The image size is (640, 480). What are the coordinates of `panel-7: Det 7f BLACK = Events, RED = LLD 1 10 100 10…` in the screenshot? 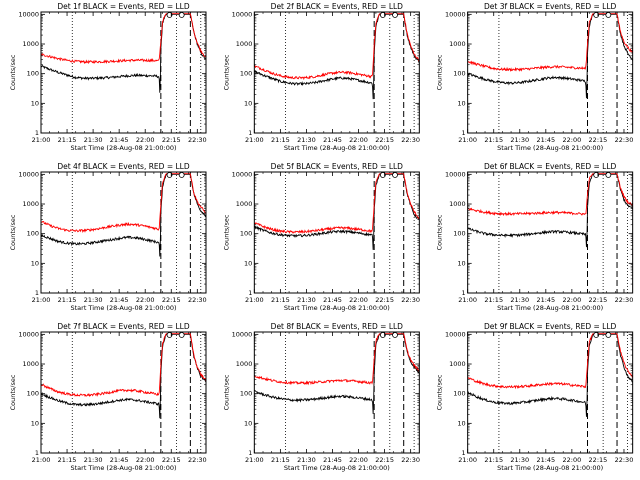 It's located at (108, 397).